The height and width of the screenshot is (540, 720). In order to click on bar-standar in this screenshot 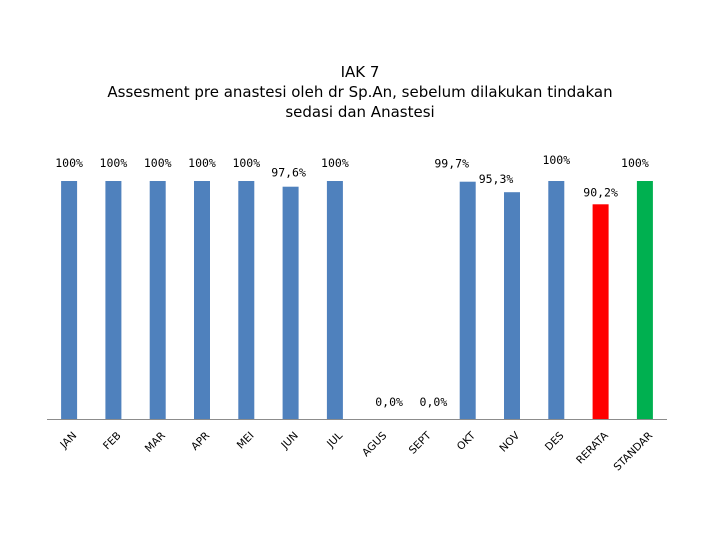, I will do `click(644, 300)`.